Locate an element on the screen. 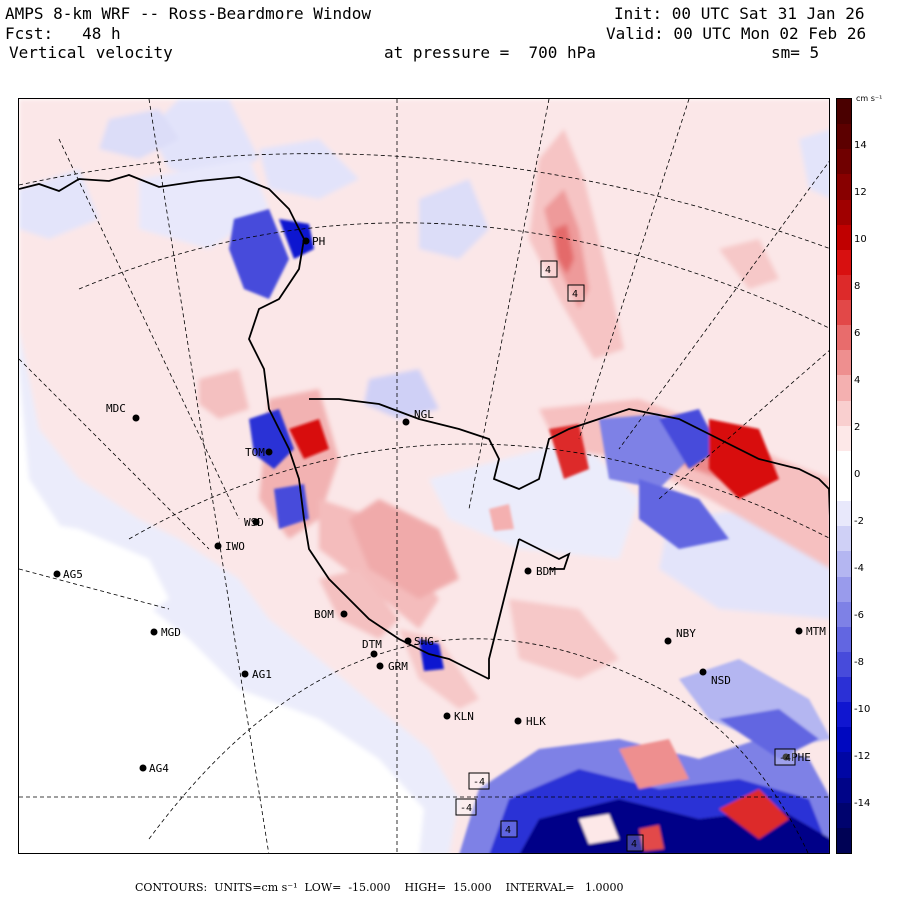 The height and width of the screenshot is (900, 900). footer-low: LOW= -15.000 is located at coordinates (347, 887).